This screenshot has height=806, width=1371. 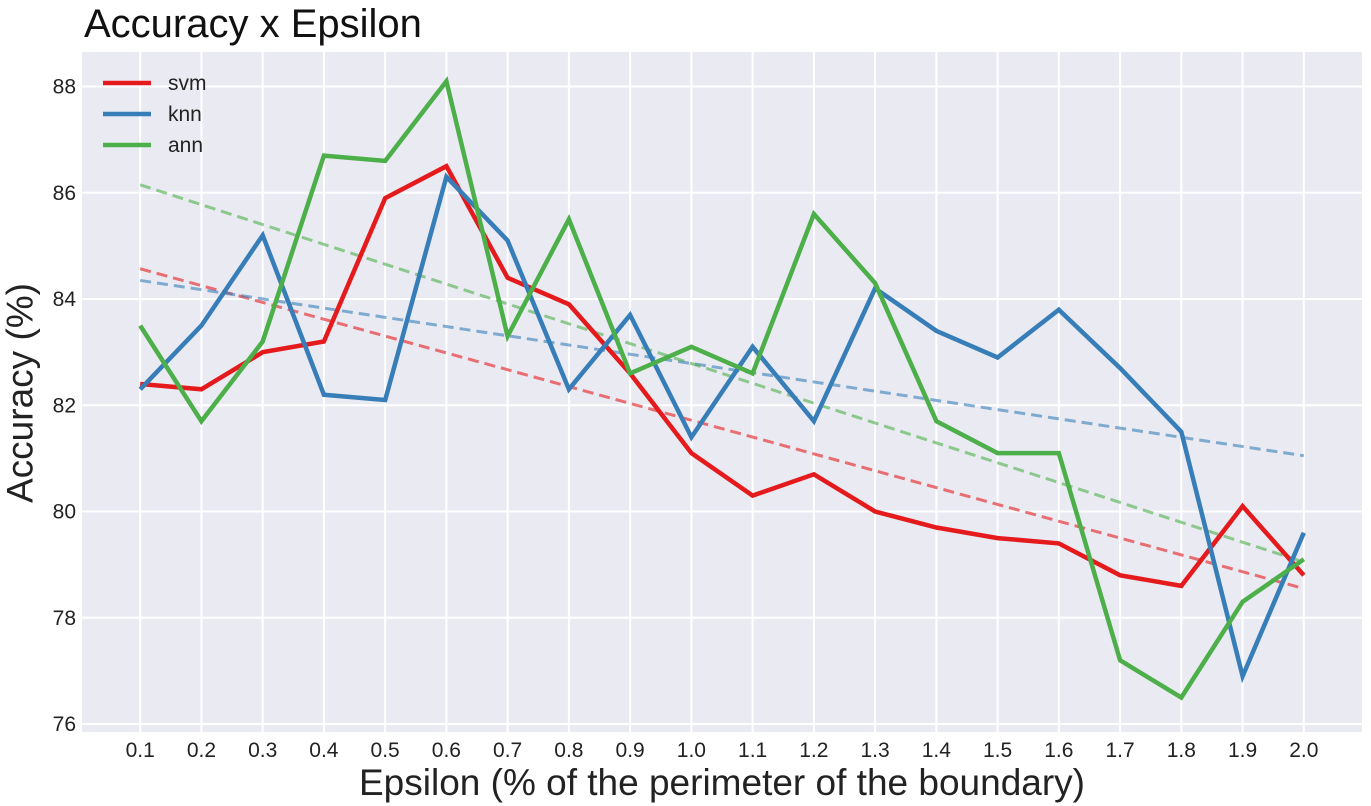 I want to click on x-tick-label: 0.4, so click(x=324, y=750).